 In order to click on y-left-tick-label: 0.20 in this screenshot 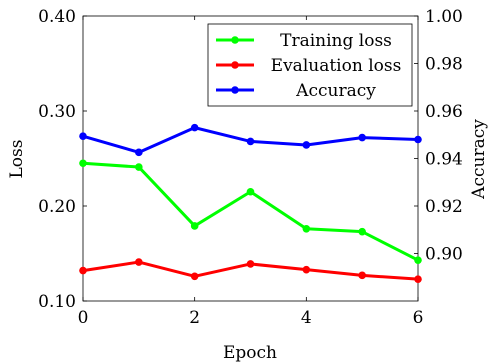, I will do `click(57, 207)`.